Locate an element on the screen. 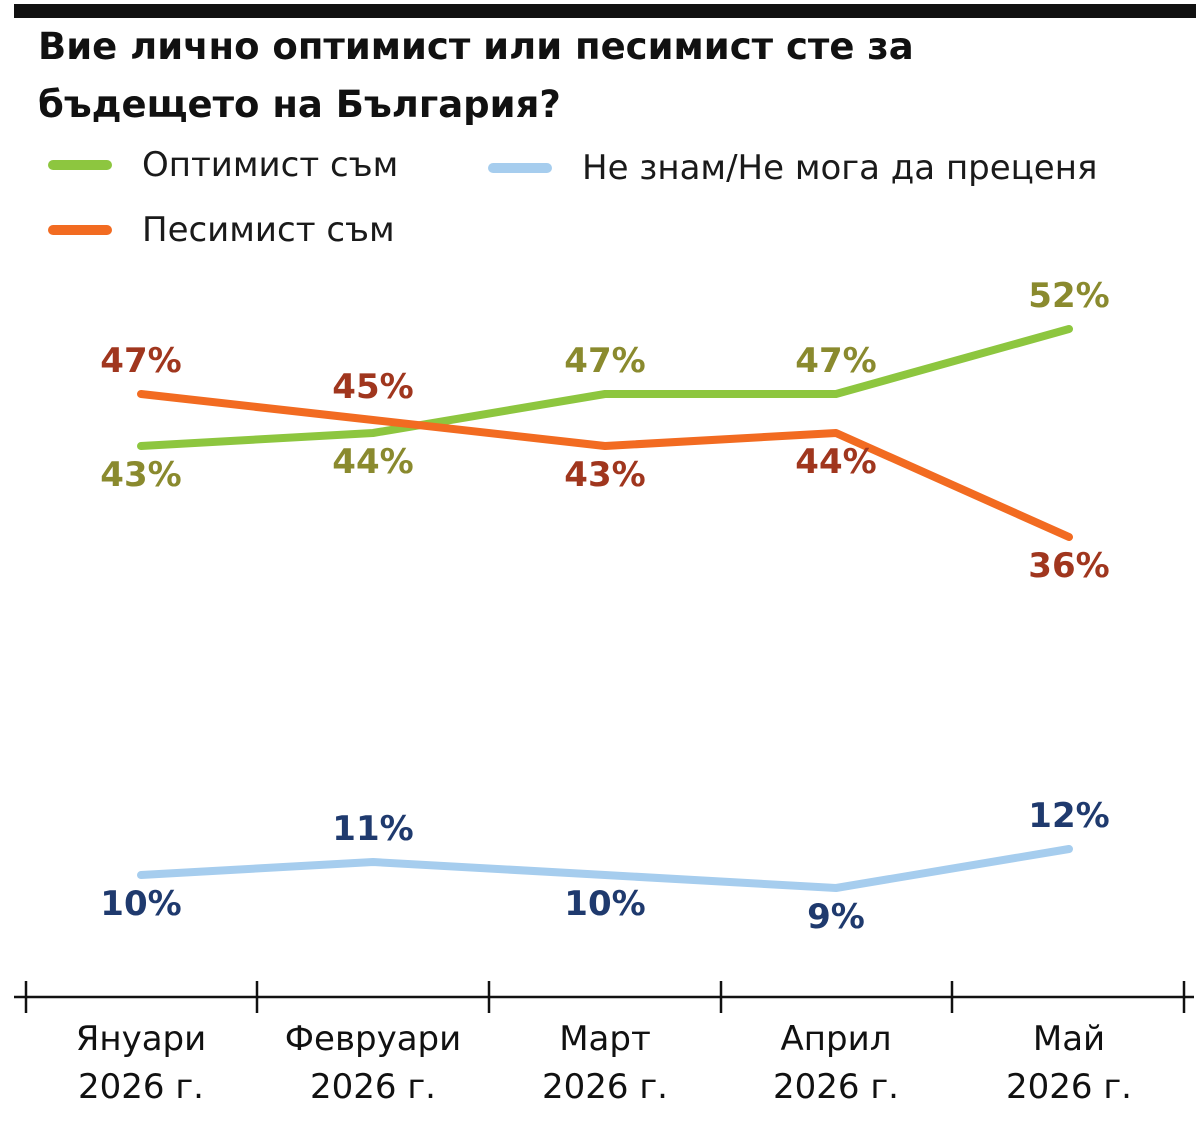  data-label-dont-know-3: 9% is located at coordinates (836, 917).